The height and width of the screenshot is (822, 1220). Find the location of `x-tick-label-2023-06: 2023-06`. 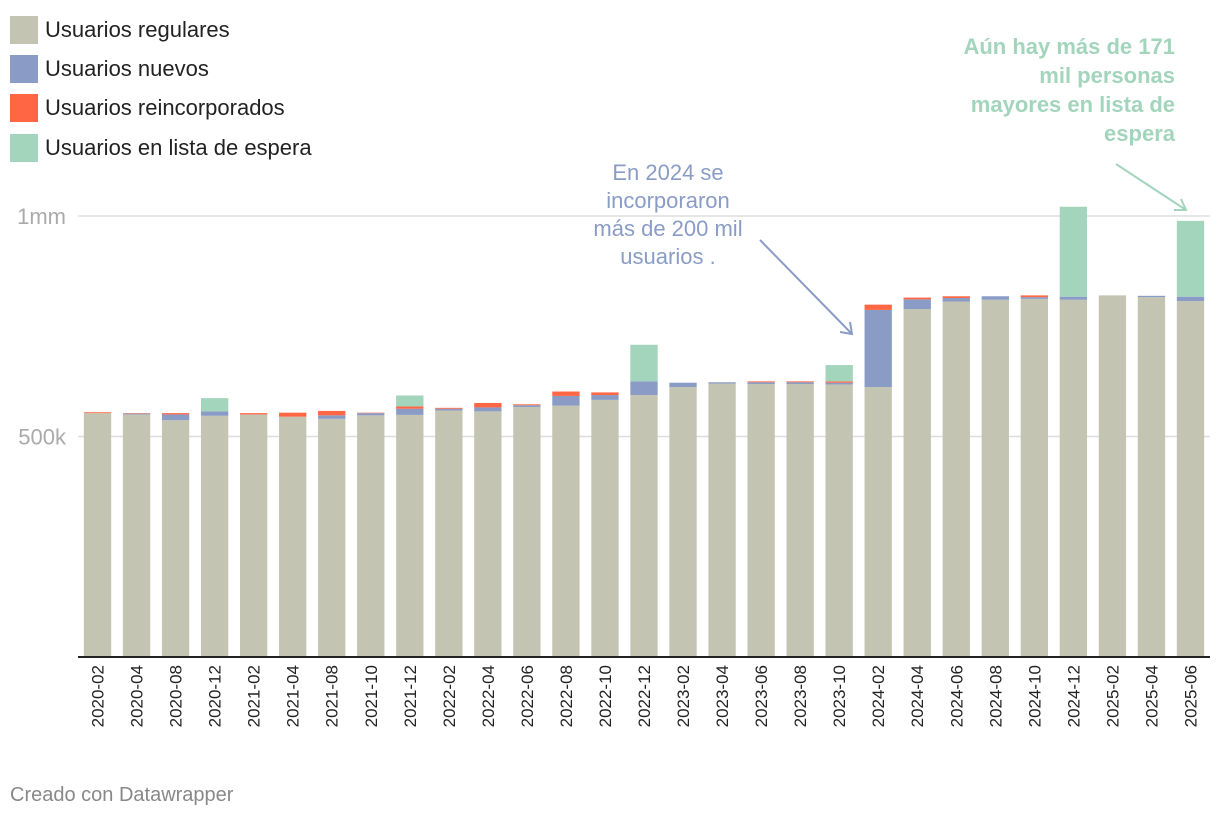

x-tick-label-2023-06: 2023-06 is located at coordinates (761, 696).